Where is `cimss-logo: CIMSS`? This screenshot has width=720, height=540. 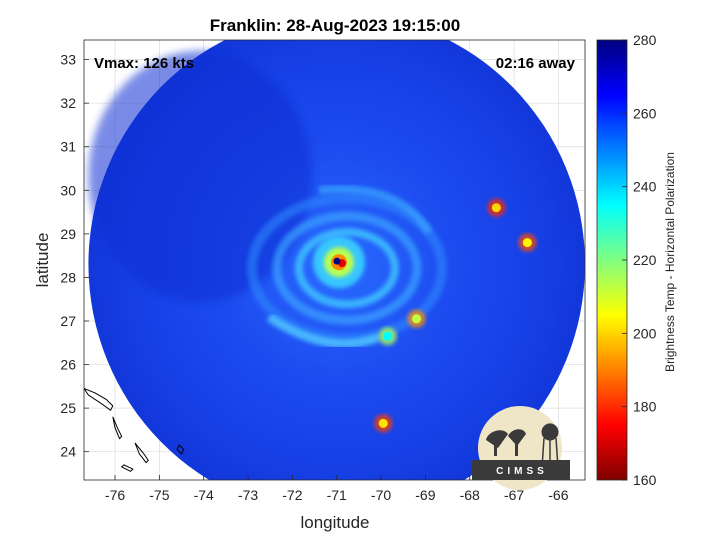 cimss-logo: CIMSS is located at coordinates (521, 448).